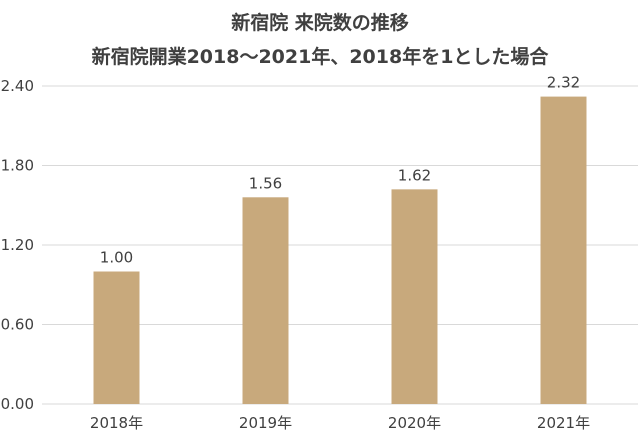 Image resolution: width=640 pixels, height=436 pixels. I want to click on data-label: 2.32, so click(563, 83).